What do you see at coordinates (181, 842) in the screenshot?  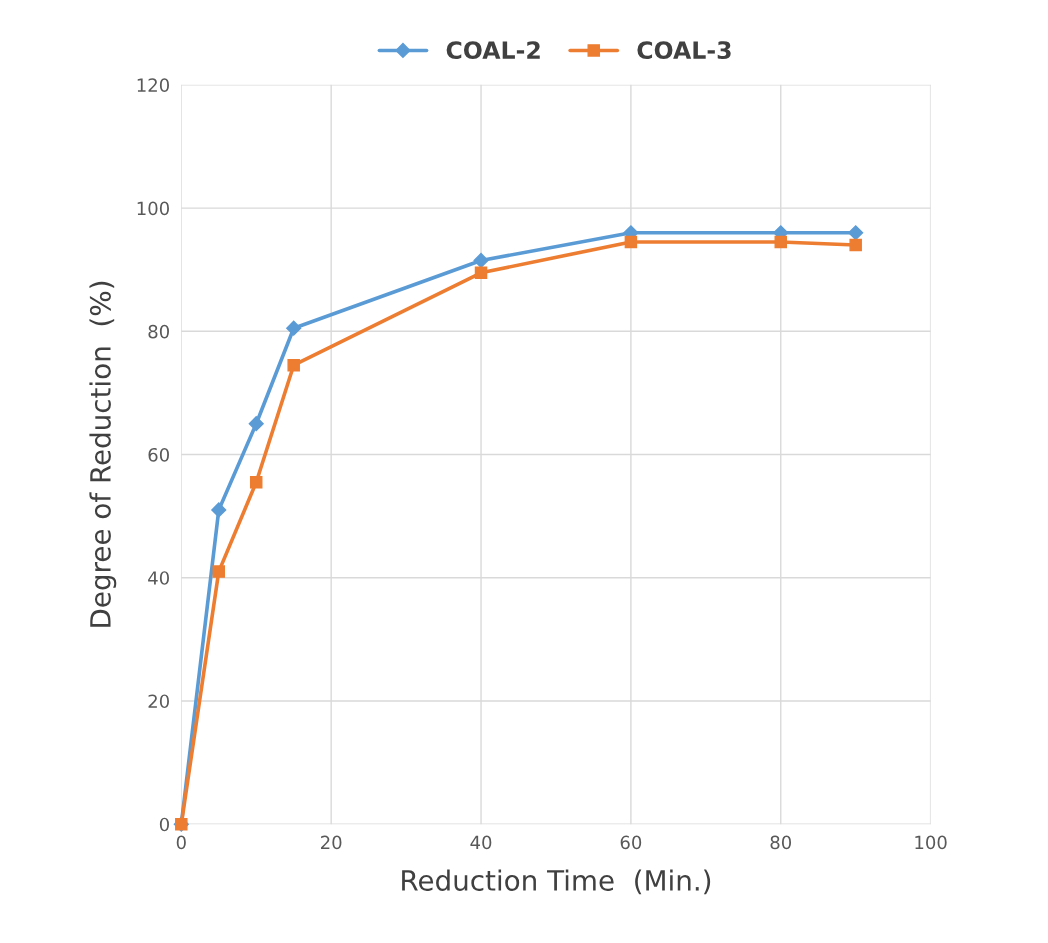 I see `x-tick-label: 0` at bounding box center [181, 842].